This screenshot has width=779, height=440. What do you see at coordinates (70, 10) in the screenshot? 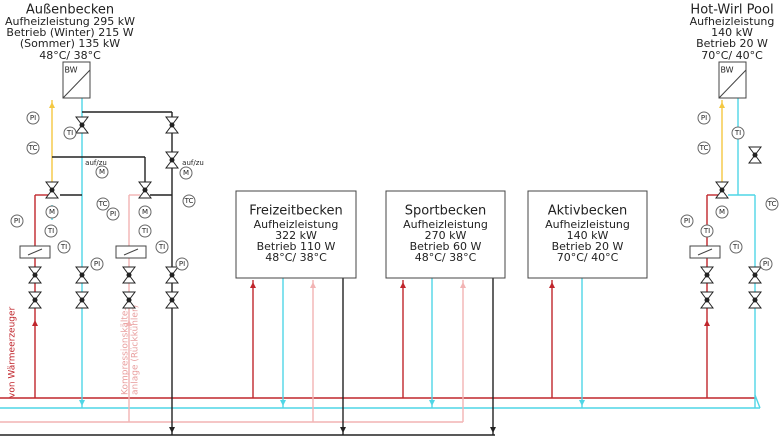
I see `pool-name: Außenbecken` at bounding box center [70, 10].